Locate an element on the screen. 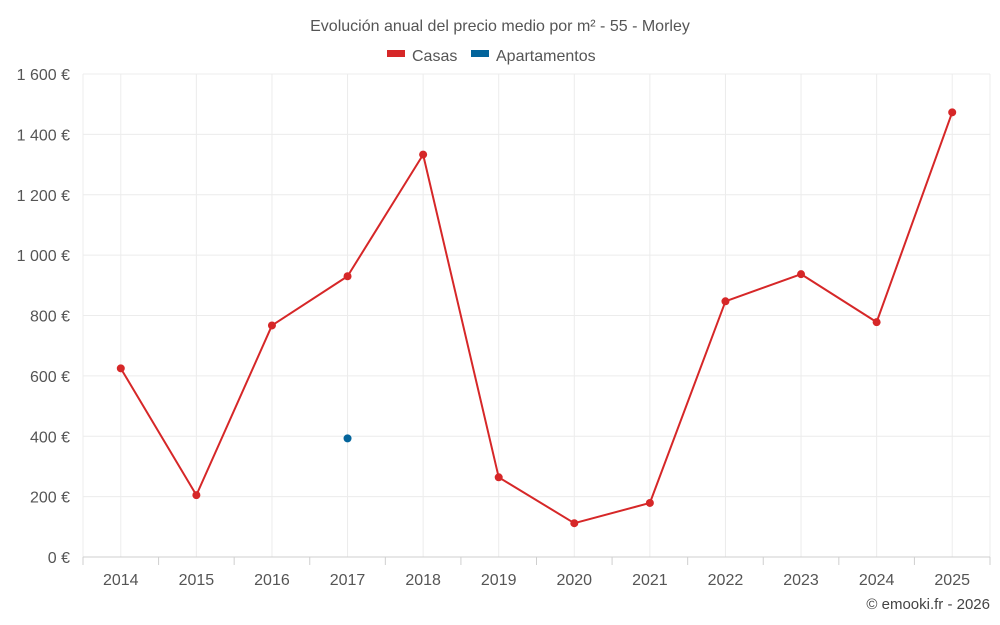 The width and height of the screenshot is (1000, 625). x-tick-label: 2015 is located at coordinates (197, 580).